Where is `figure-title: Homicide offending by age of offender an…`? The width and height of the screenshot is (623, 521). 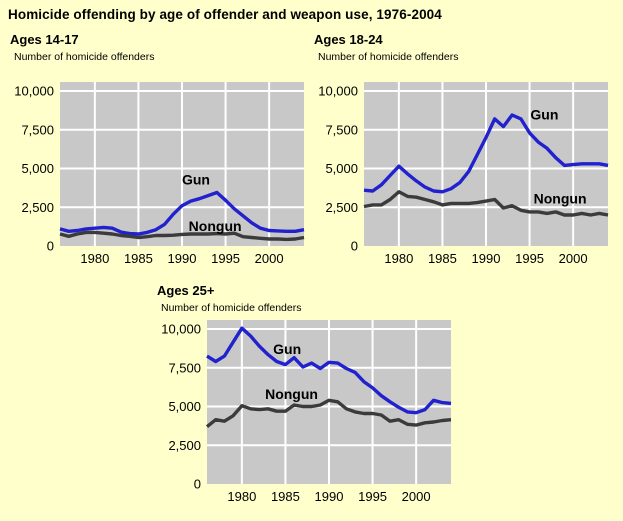
figure-title: Homicide offending by age of offender an… is located at coordinates (225, 14).